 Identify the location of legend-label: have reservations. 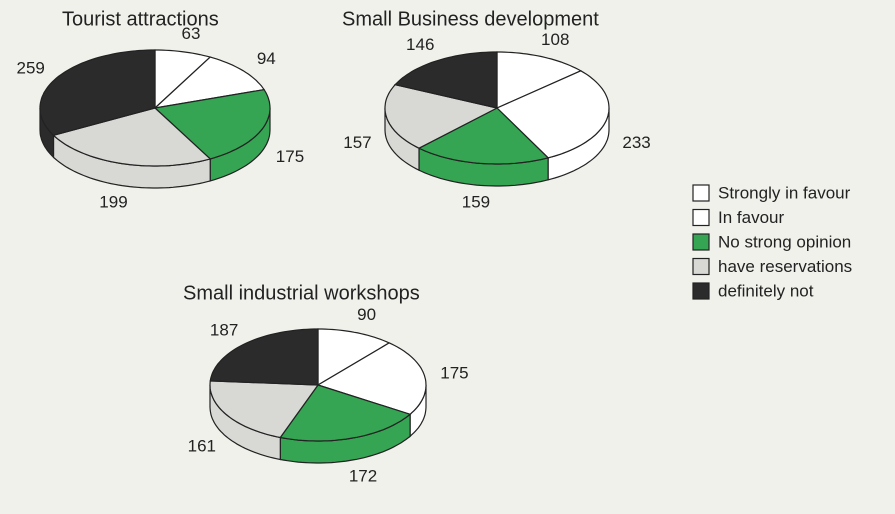
(785, 266).